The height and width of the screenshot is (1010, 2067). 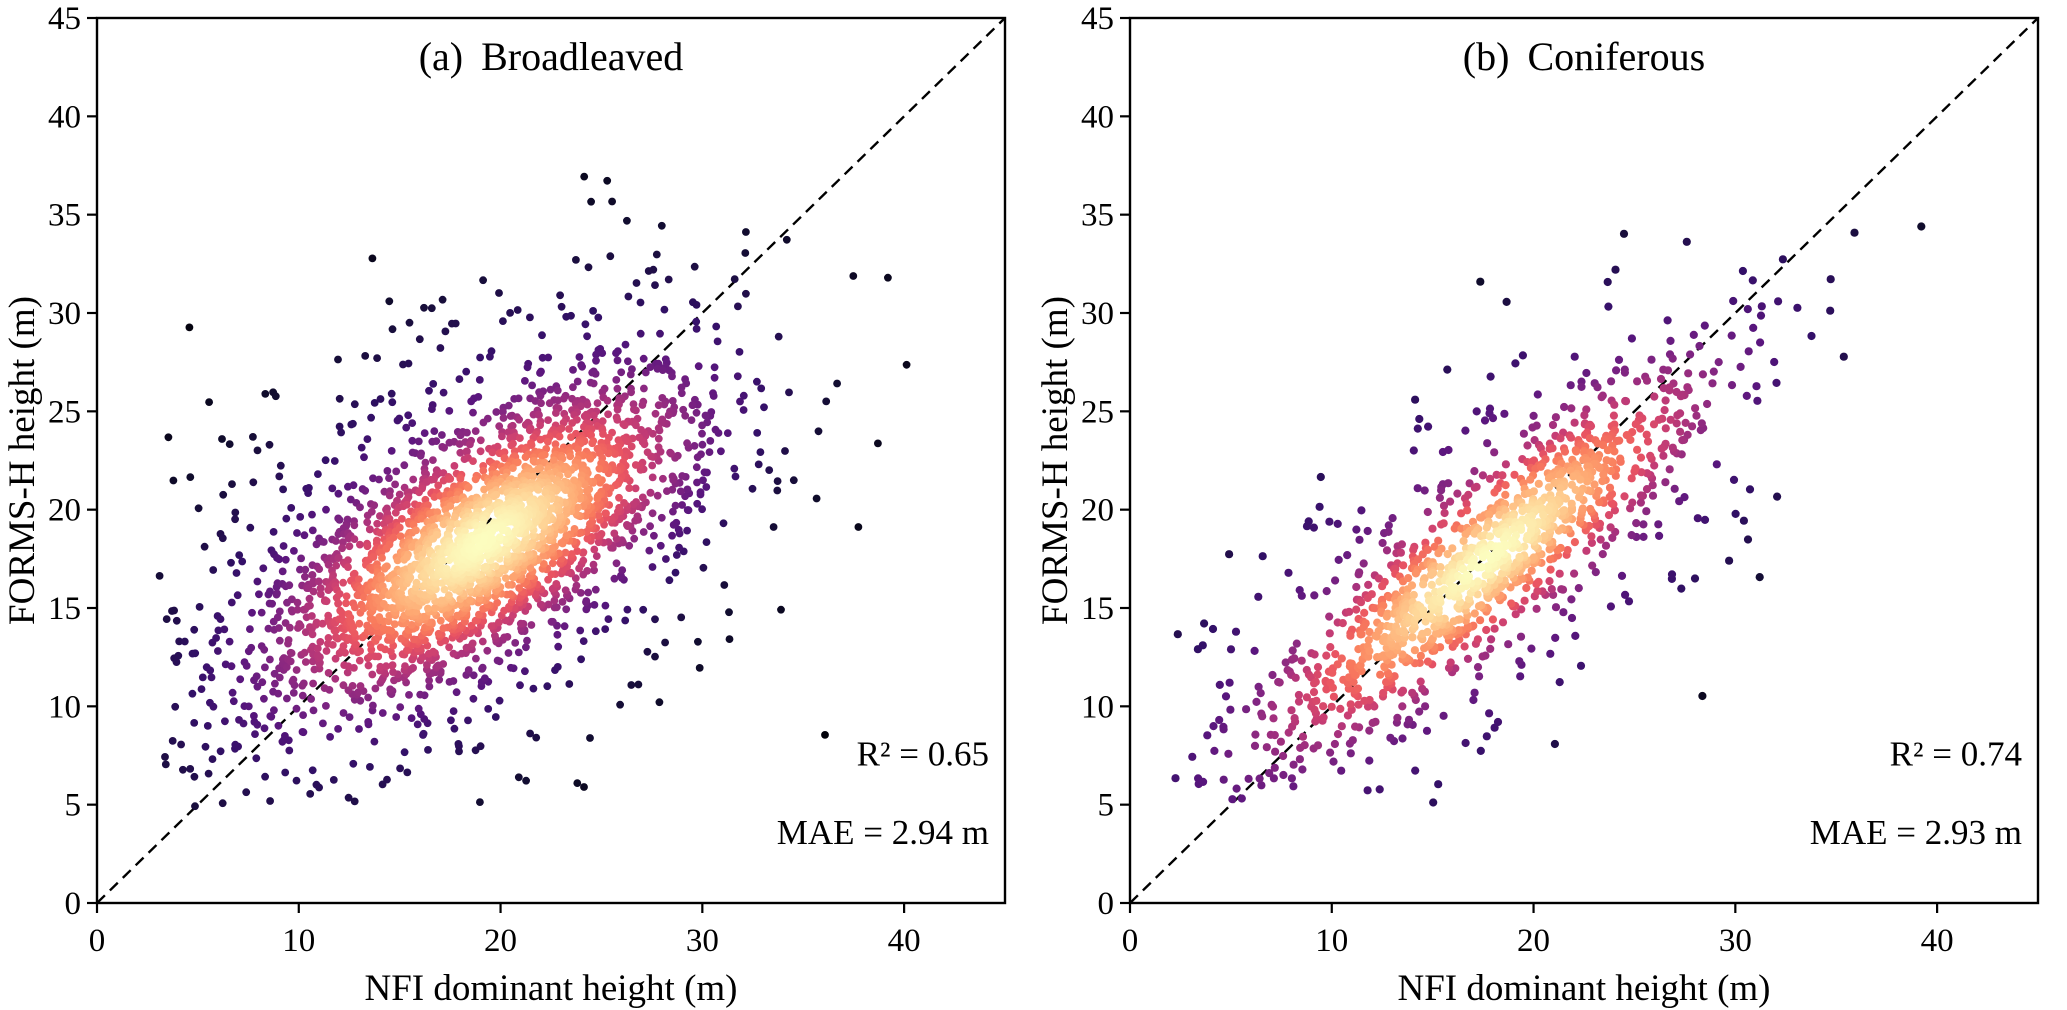 I want to click on panel-title: (b) Coniferous, so click(x=1584, y=56).